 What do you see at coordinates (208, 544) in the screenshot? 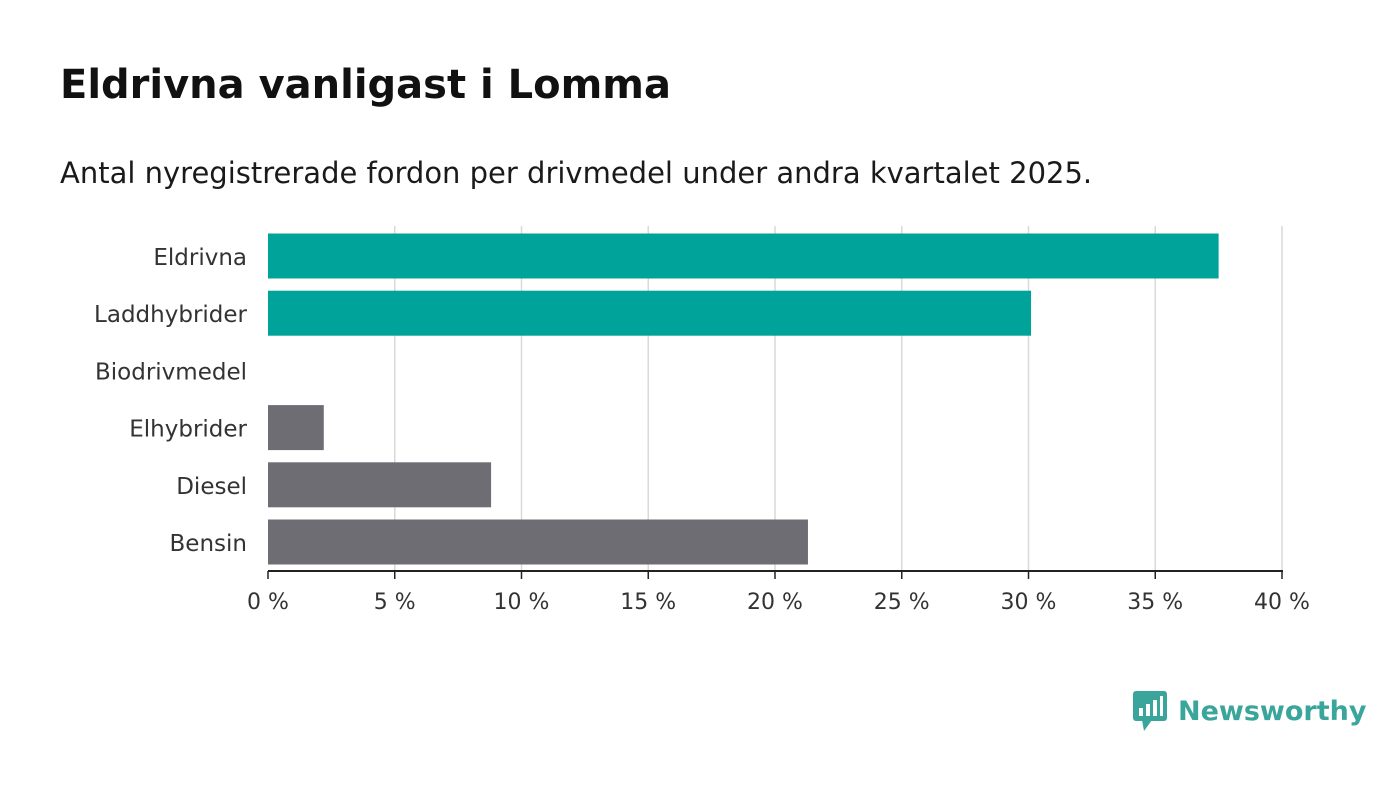
I see `category-label: Bensin` at bounding box center [208, 544].